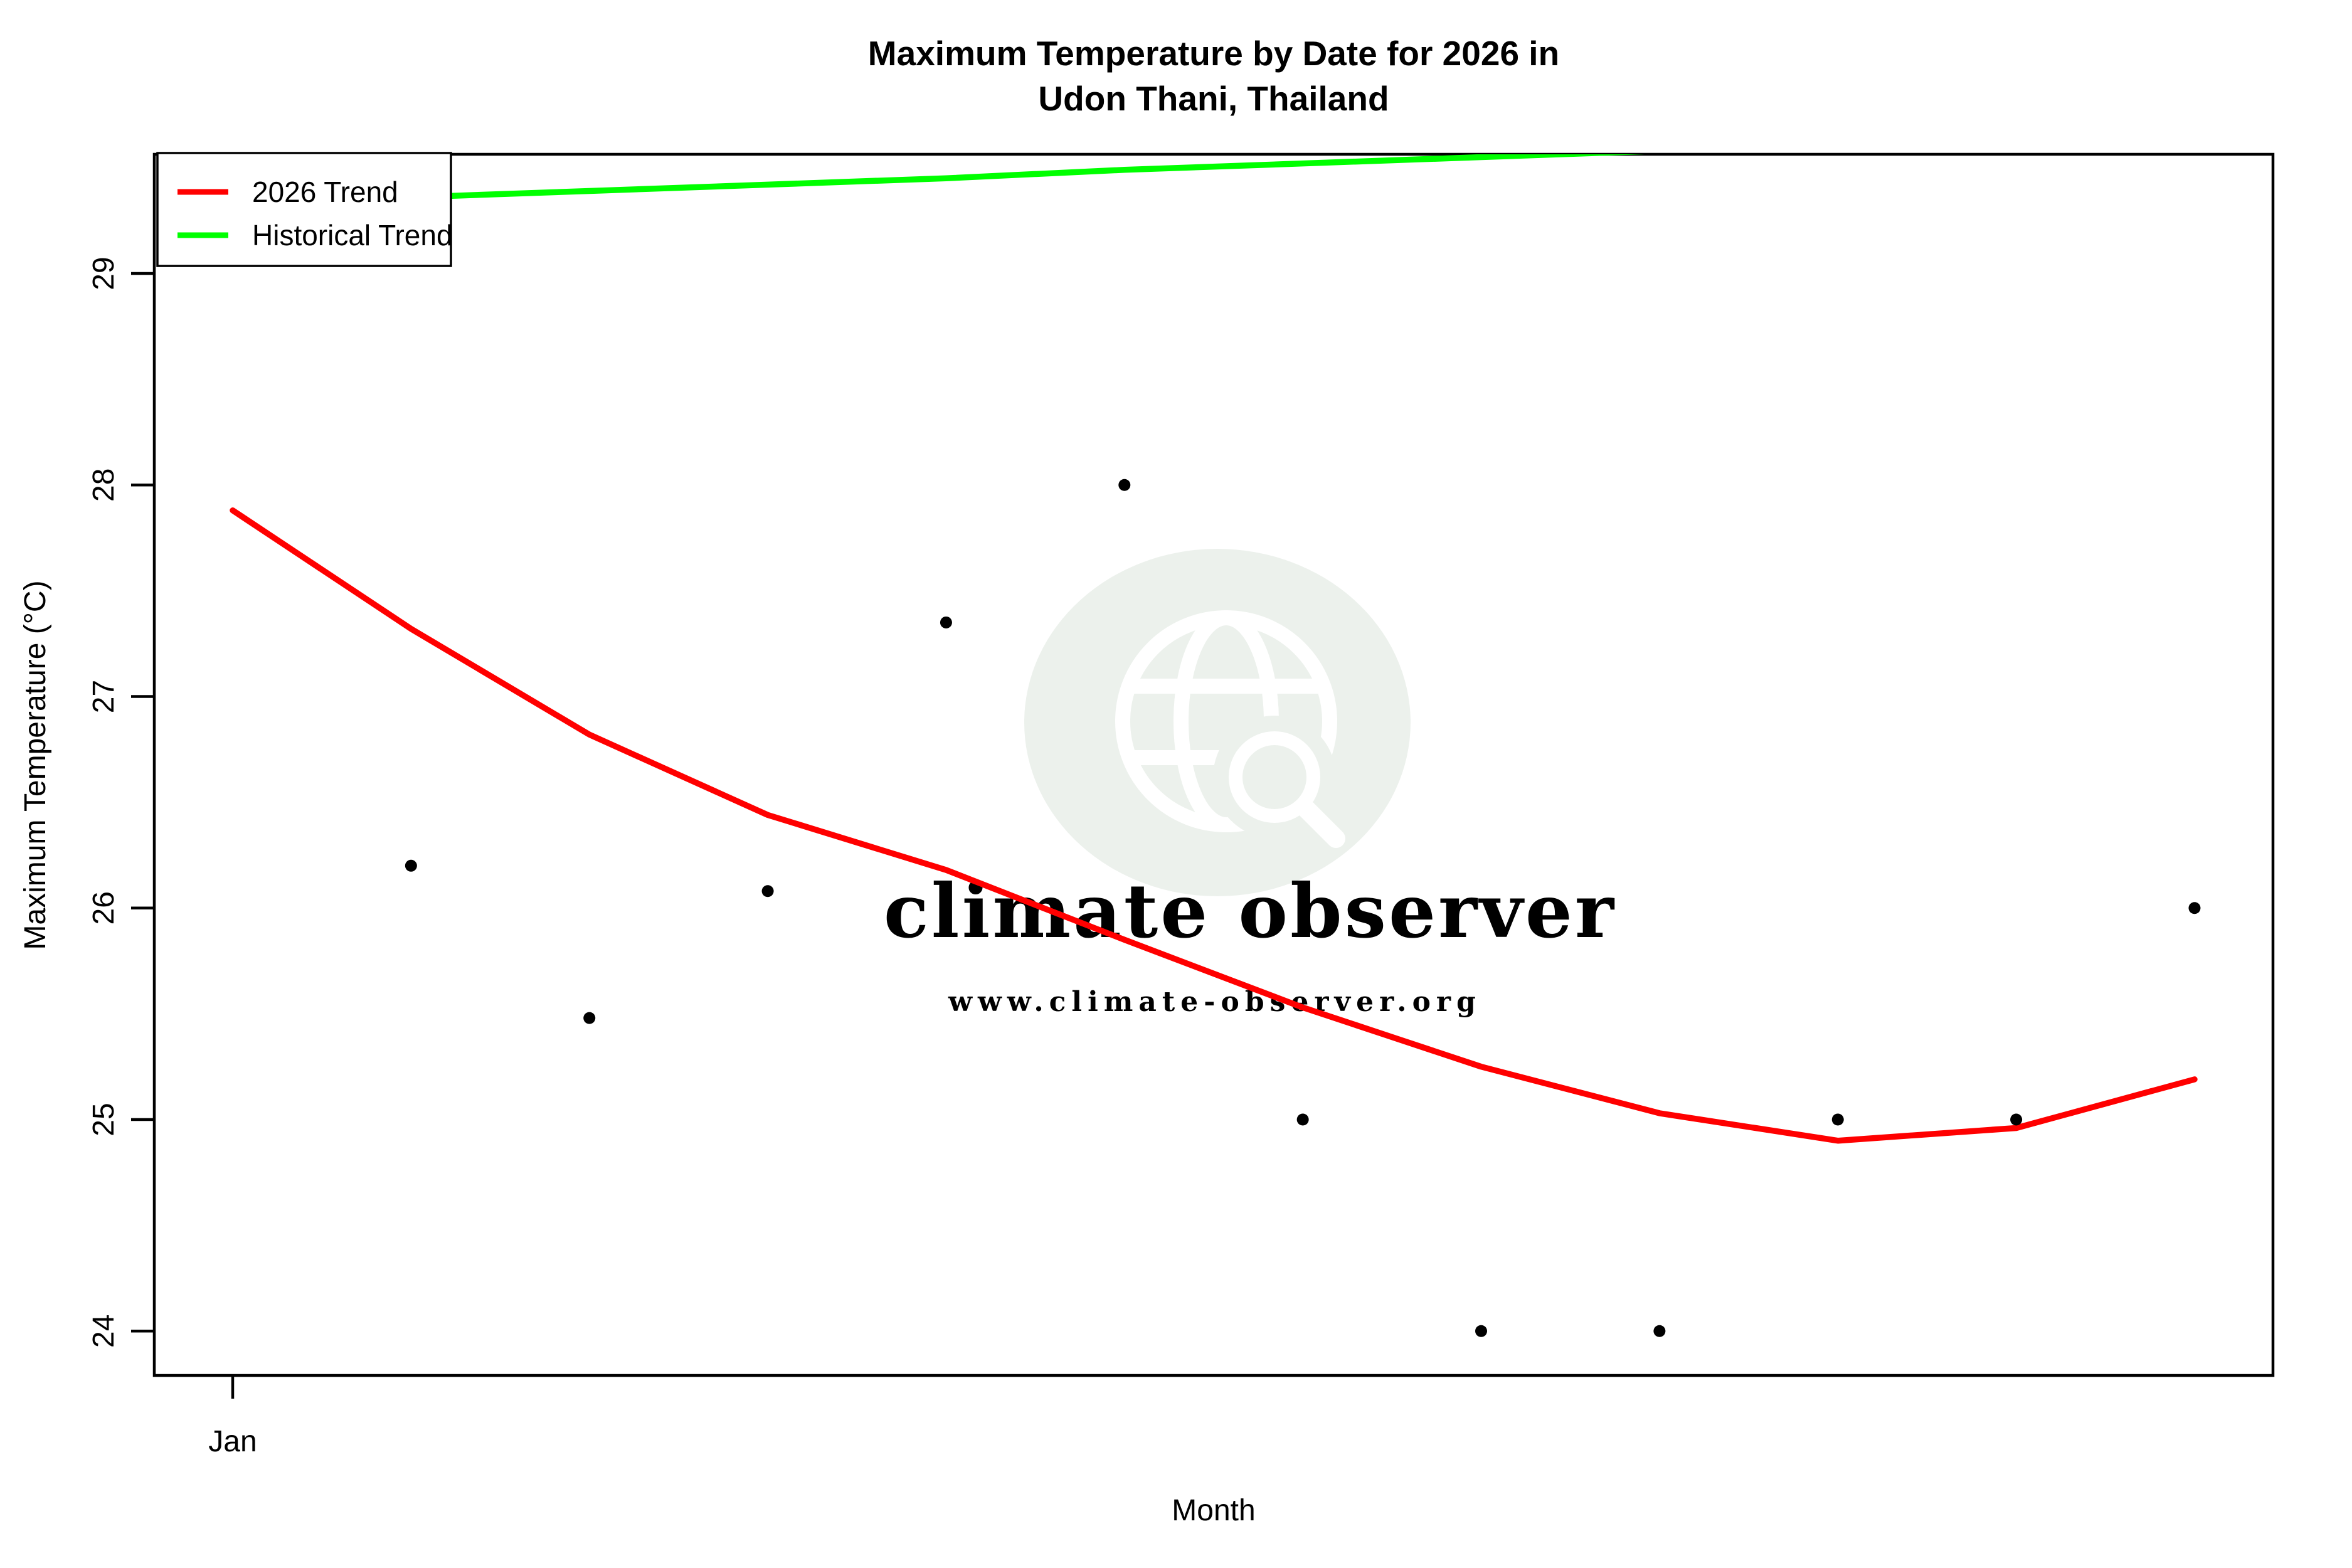 The height and width of the screenshot is (1568, 2352). Describe the element at coordinates (1250, 911) in the screenshot. I see `watermark-brand-text: climate observer` at that location.